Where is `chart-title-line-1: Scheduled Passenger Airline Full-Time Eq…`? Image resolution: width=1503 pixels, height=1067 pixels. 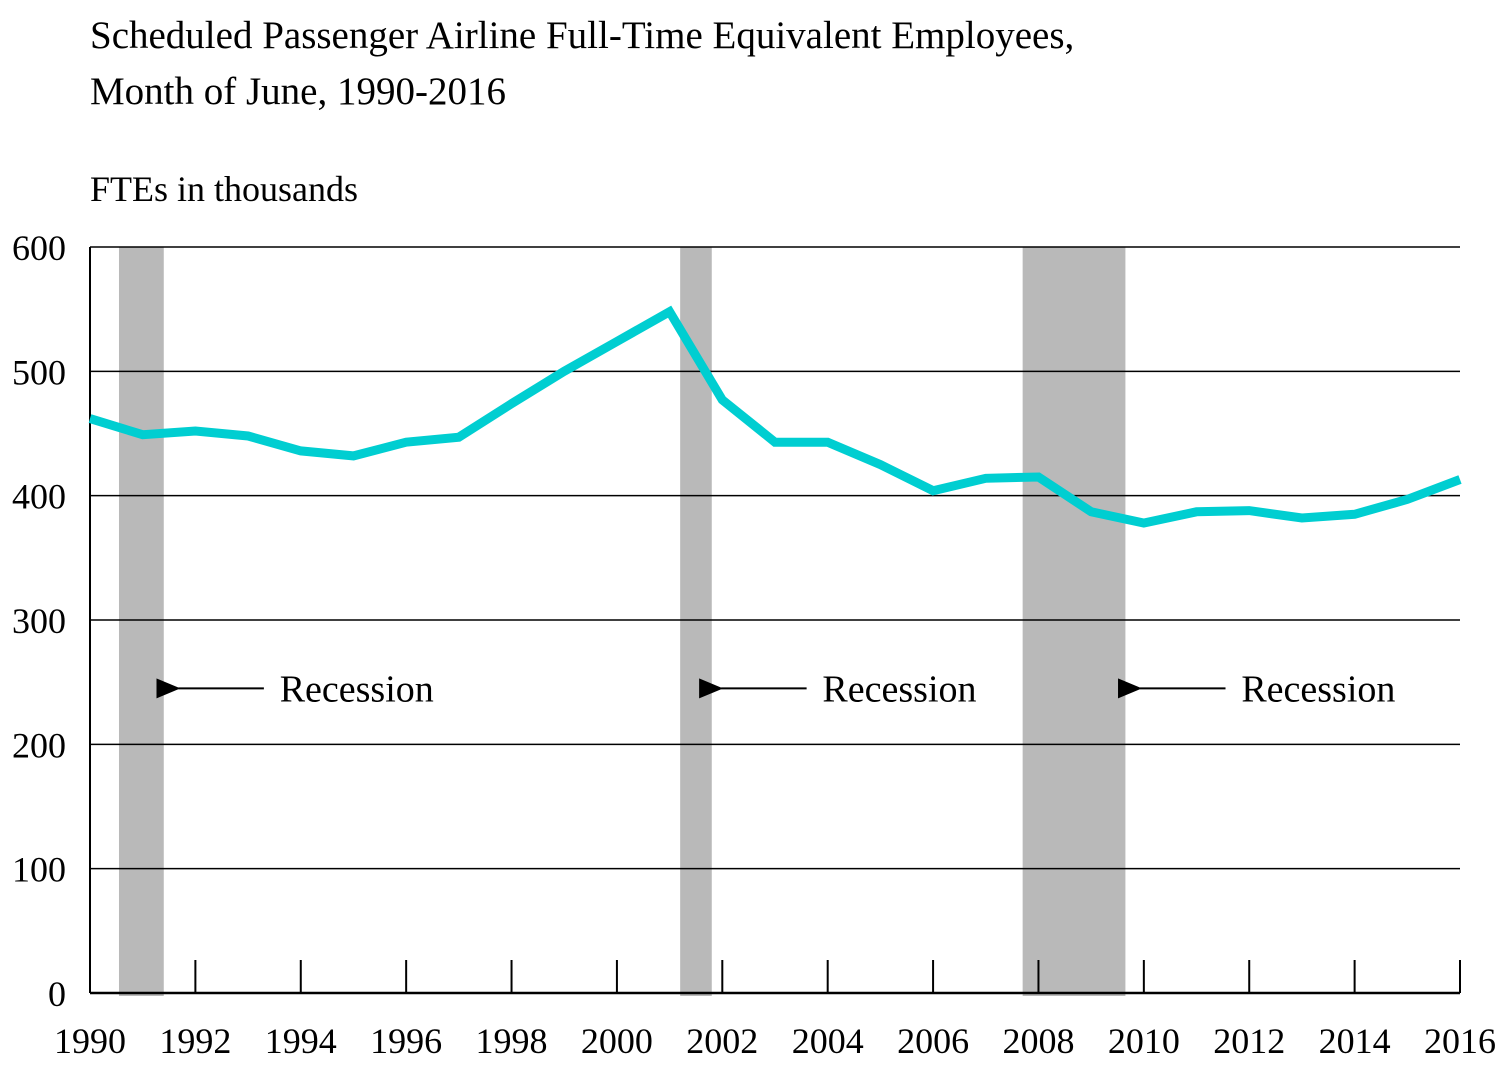
chart-title-line-1: Scheduled Passenger Airline Full-Time Eq… is located at coordinates (582, 35).